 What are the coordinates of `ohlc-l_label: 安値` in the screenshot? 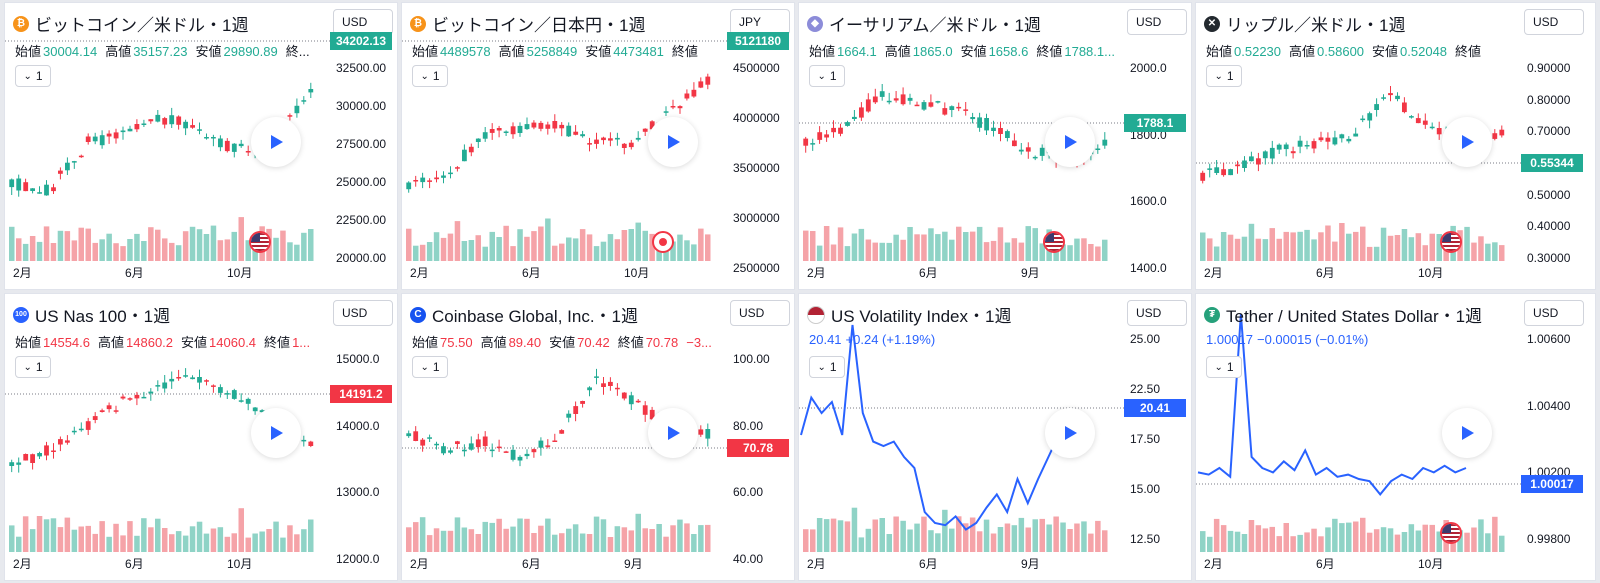 It's located at (1385, 51).